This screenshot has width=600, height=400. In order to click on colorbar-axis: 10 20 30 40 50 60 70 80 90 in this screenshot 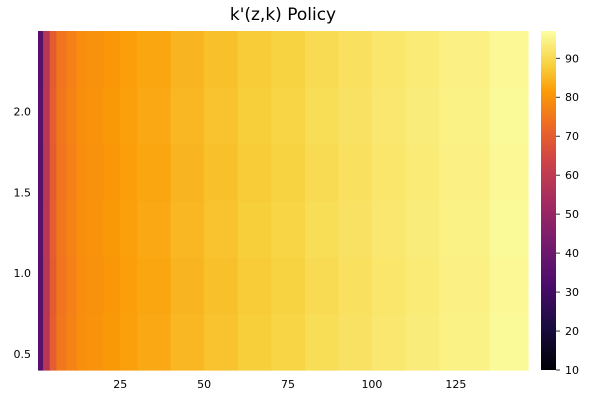, I will do `click(567, 214)`.